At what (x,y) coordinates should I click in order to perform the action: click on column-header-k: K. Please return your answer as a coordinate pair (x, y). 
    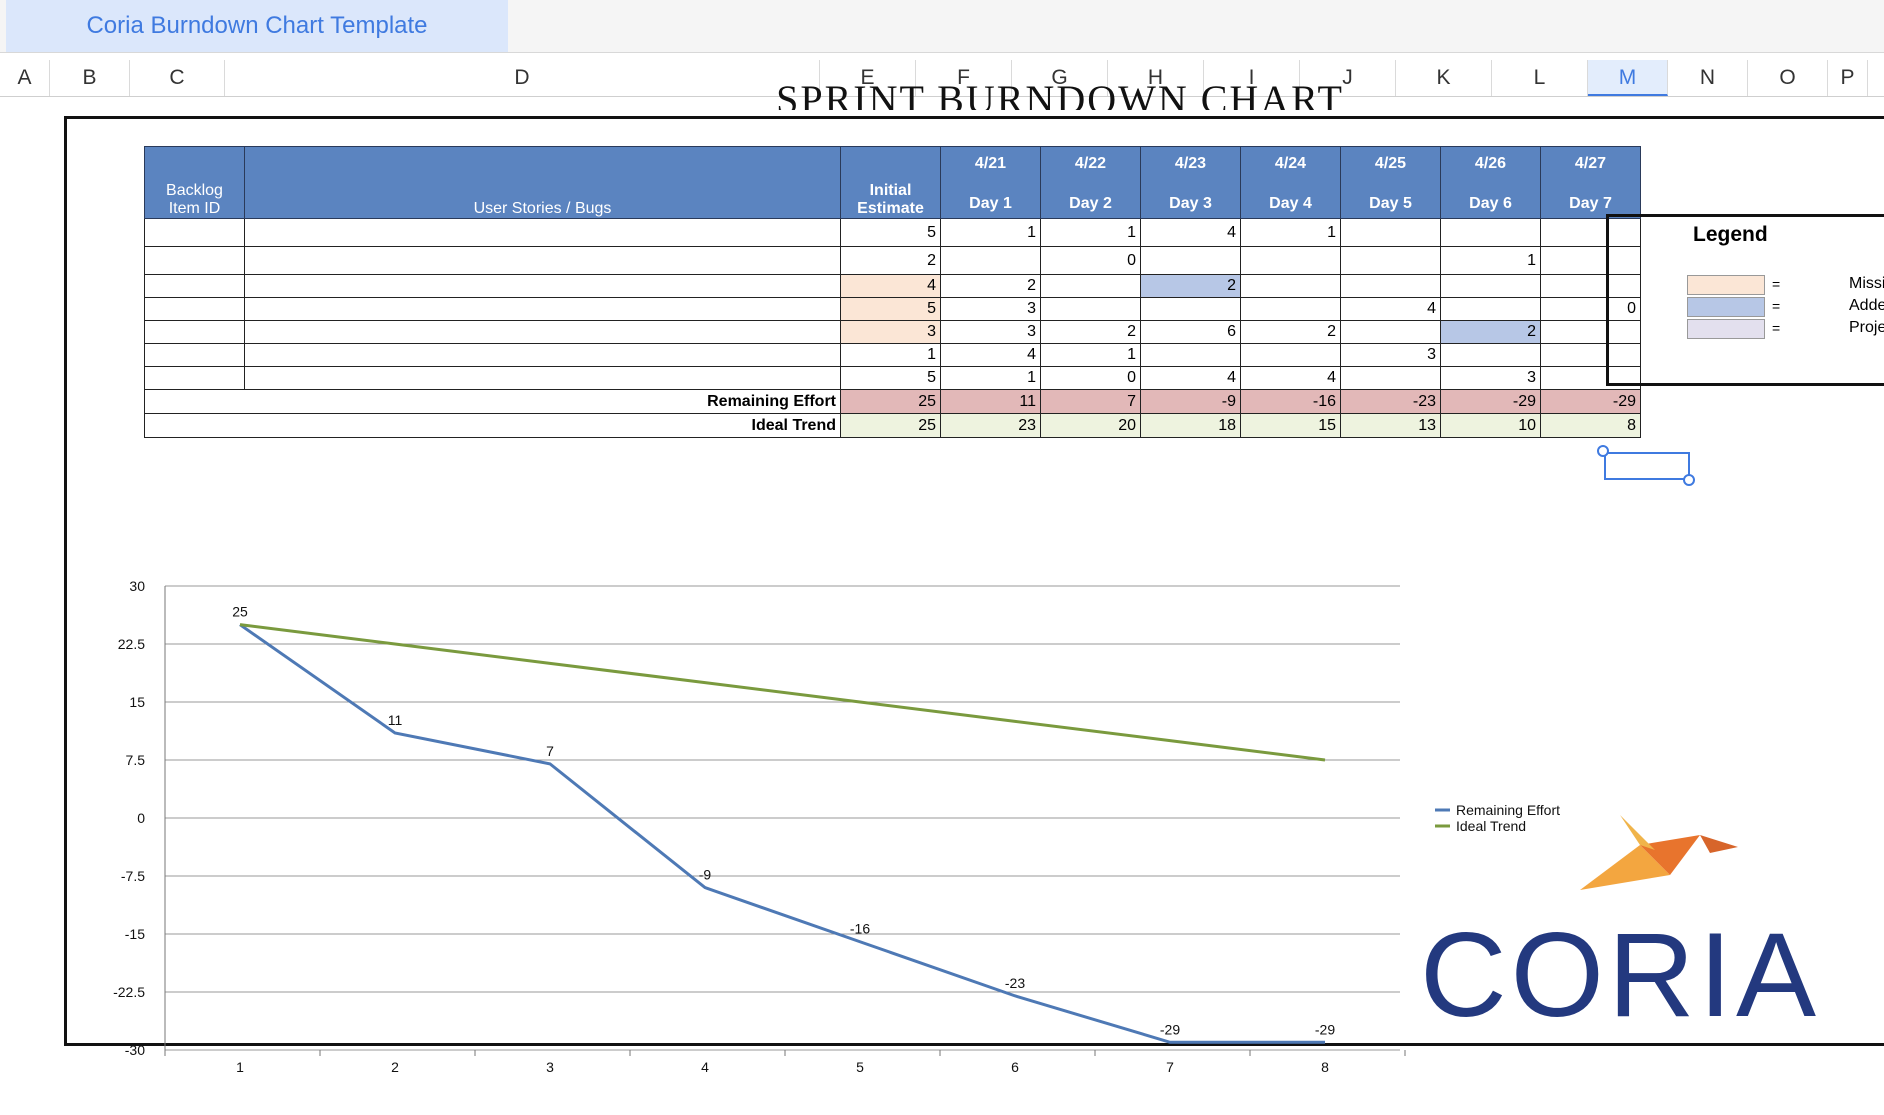
    Looking at the image, I should click on (1444, 78).